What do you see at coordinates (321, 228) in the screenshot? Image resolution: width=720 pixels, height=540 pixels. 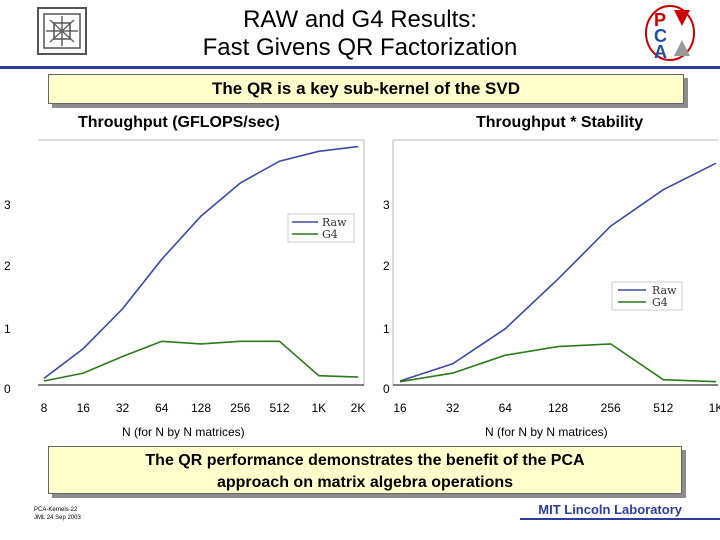 I see `left-legend: Raw G4` at bounding box center [321, 228].